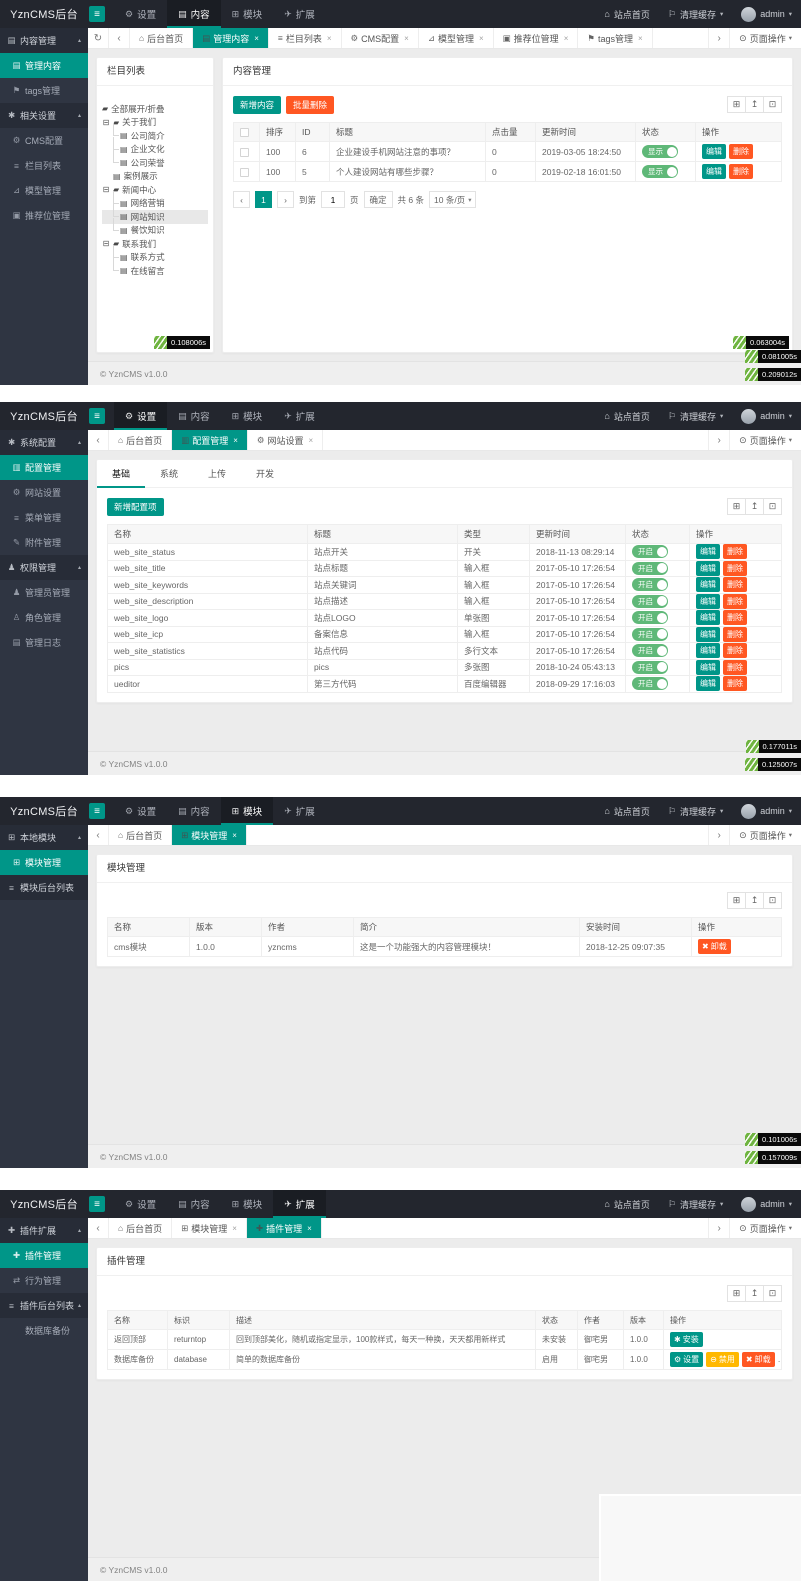 This screenshot has width=801, height=1581. I want to click on tree-node: ▤ 案例展示, so click(135, 176).